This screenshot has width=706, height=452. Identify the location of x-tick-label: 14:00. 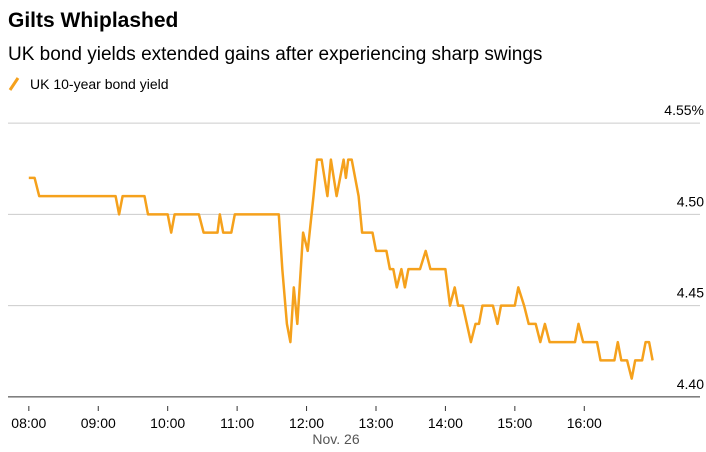
(445, 423).